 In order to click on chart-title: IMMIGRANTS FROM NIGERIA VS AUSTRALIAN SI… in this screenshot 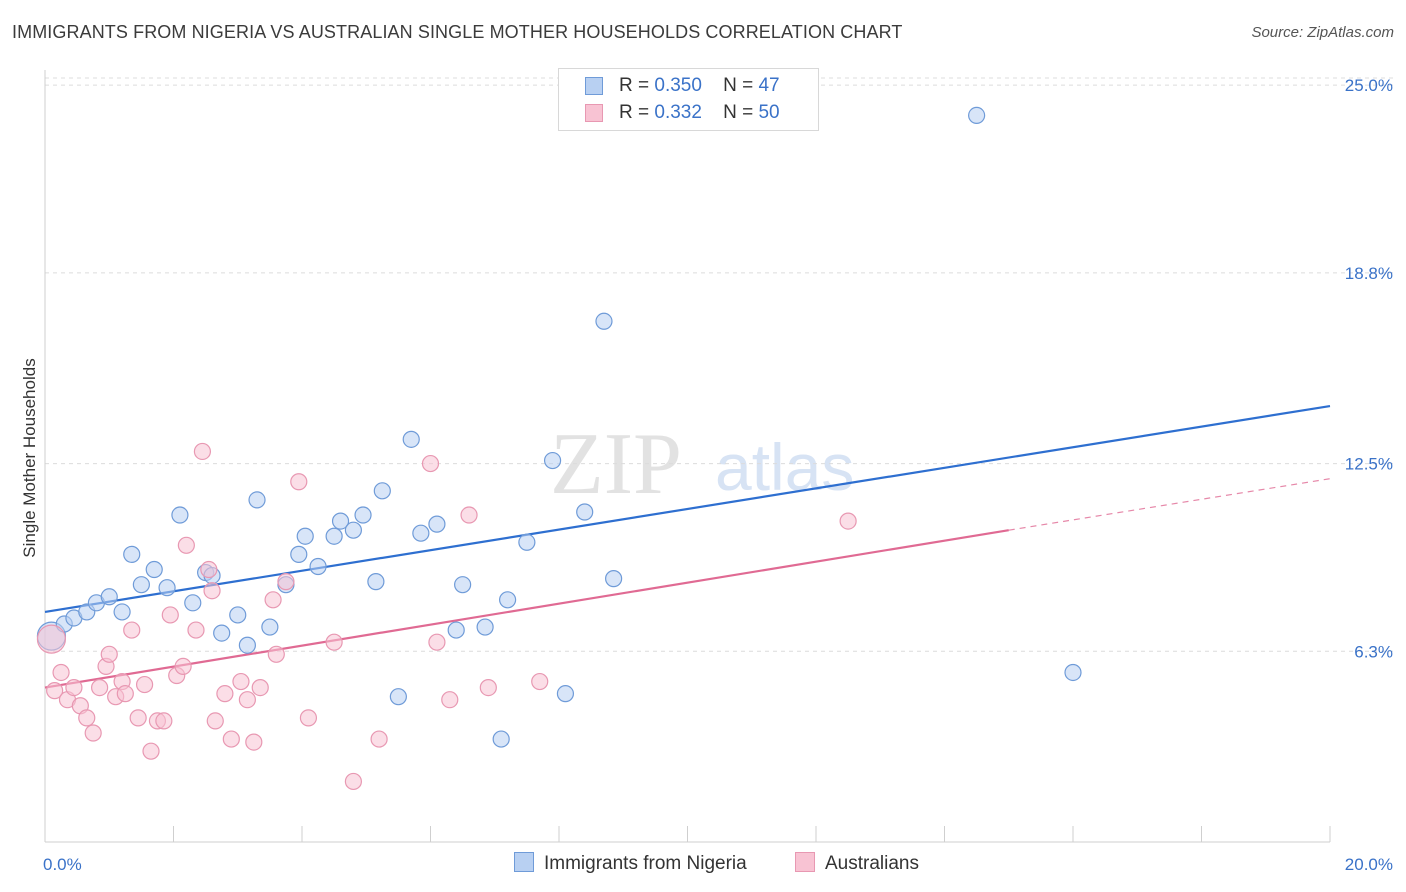, I will do `click(457, 32)`.